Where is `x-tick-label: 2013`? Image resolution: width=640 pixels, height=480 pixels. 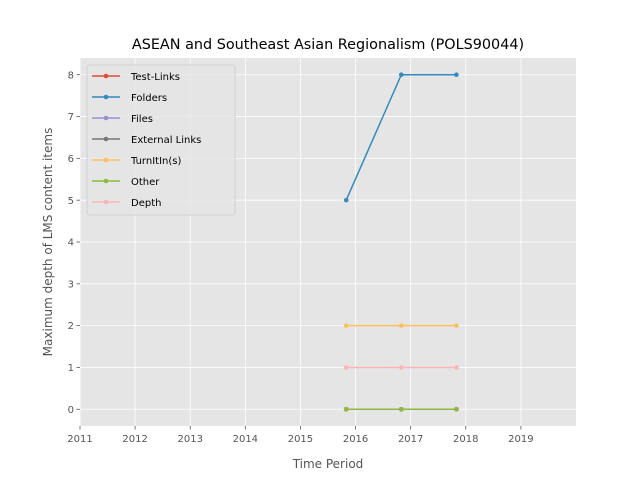 x-tick-label: 2013 is located at coordinates (189, 439).